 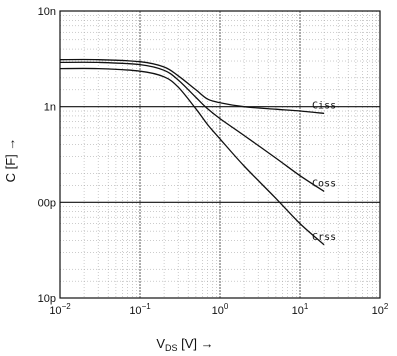 What do you see at coordinates (324, 171) in the screenshot?
I see `series-labels: Ciss Coss Crss` at bounding box center [324, 171].